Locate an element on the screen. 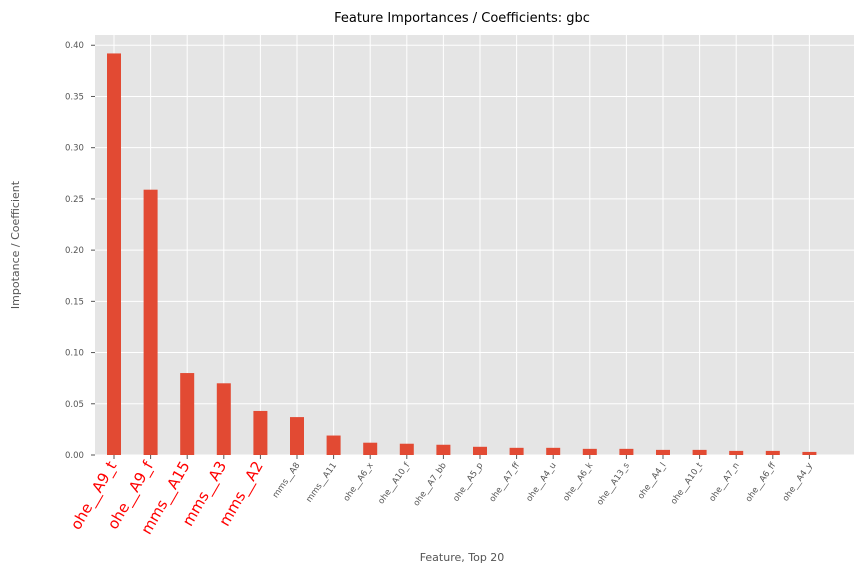 Image resolution: width=864 pixels, height=576 pixels. bar-ohe__A4_l is located at coordinates (663, 452).